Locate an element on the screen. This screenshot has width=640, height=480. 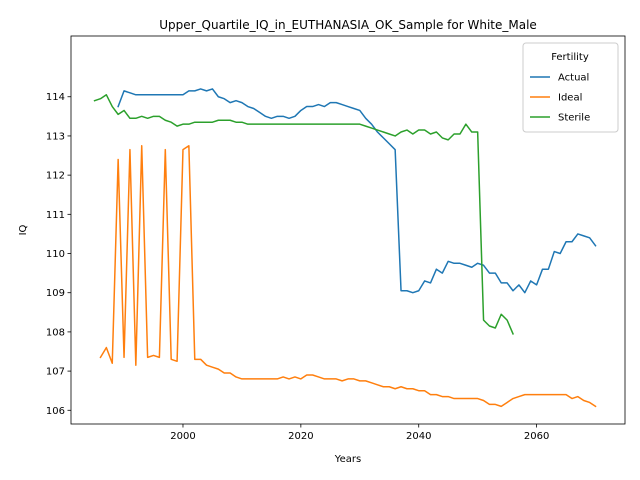
x-tick-label: 2060 is located at coordinates (536, 436).